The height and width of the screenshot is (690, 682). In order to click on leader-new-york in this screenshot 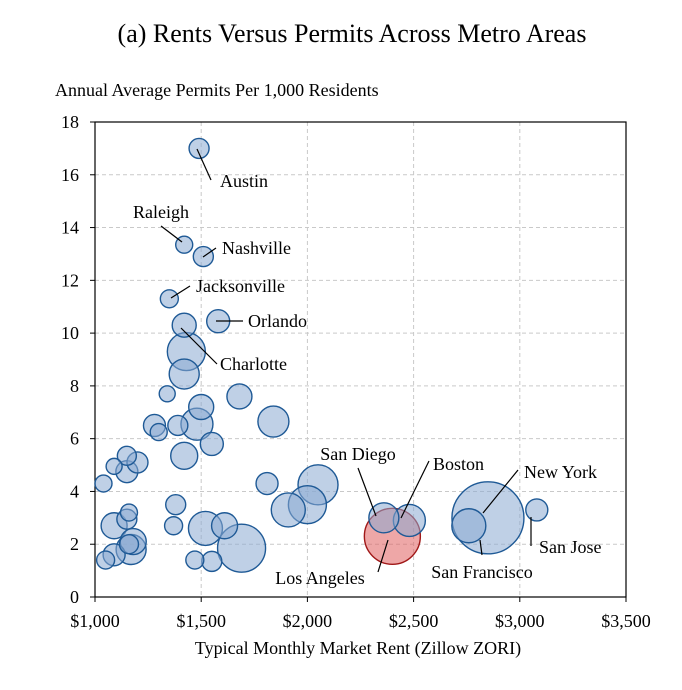, I will do `click(500, 491)`.